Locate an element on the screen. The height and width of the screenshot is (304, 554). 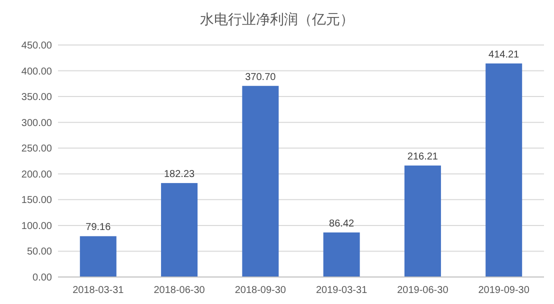
y-tick-label: 100.00 is located at coordinates (36, 226).